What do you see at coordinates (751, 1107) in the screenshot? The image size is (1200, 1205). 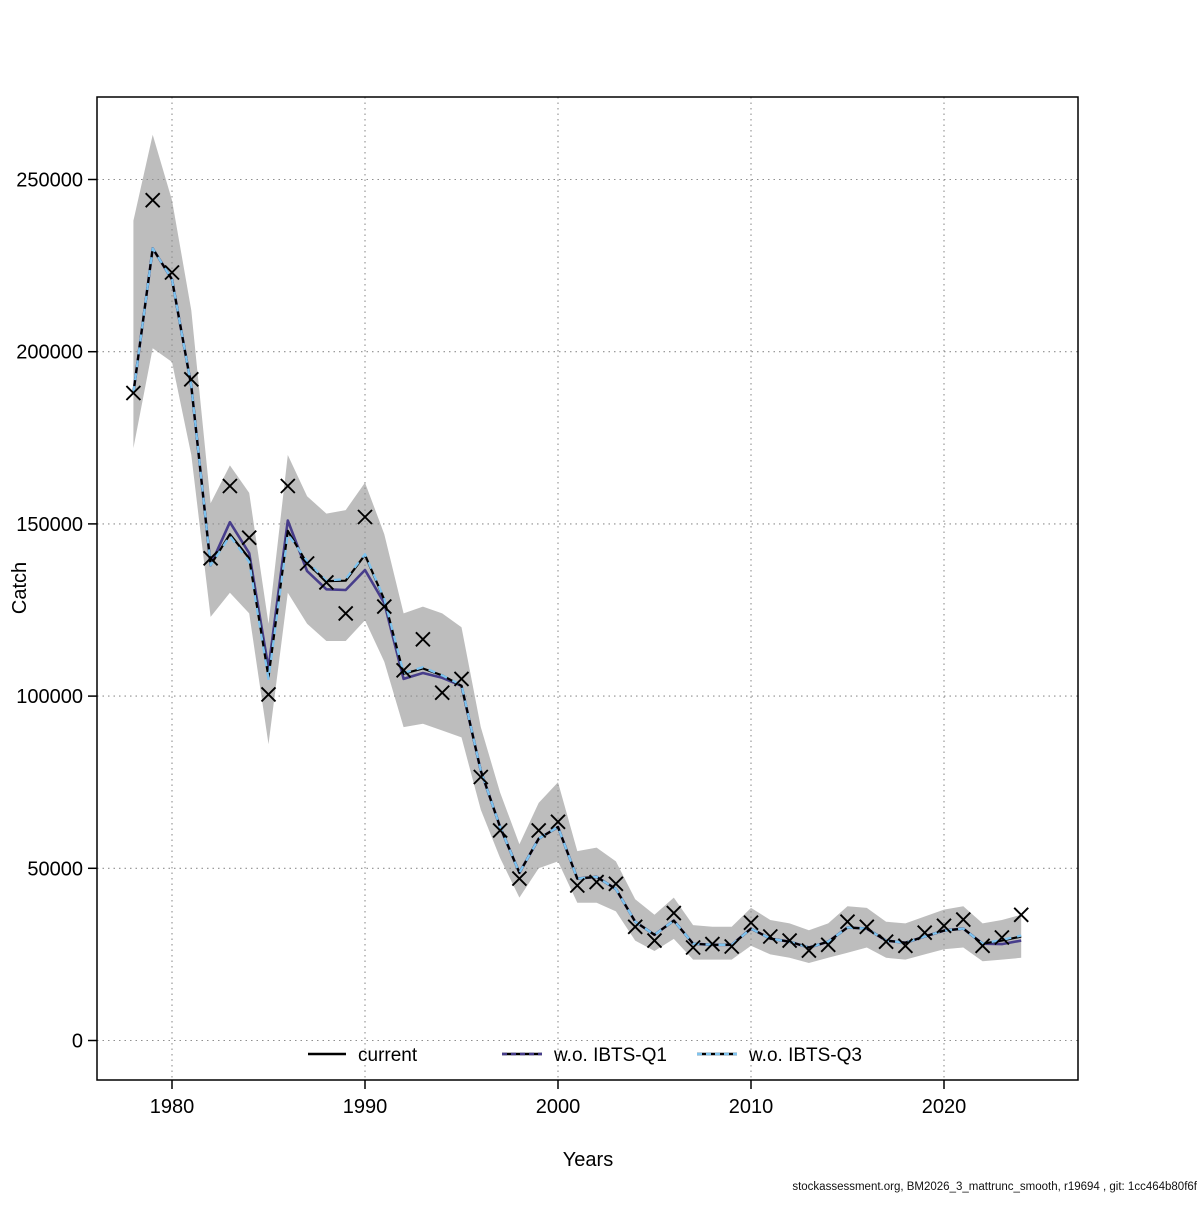 I see `x-axis-tick-label: 2010` at bounding box center [751, 1107].